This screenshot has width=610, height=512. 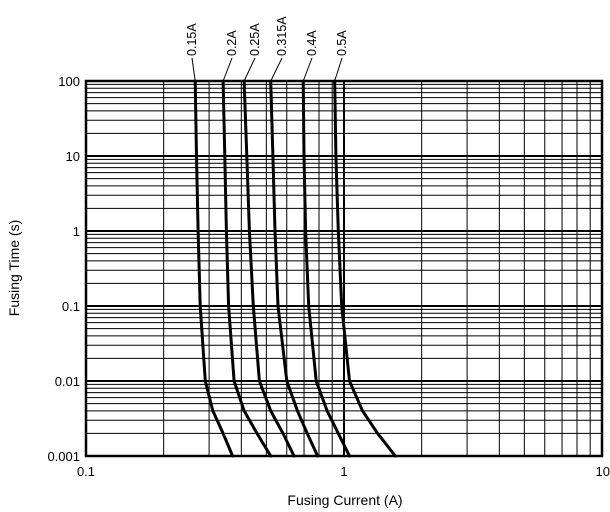 I want to click on series-label: 0.25A, so click(x=255, y=39).